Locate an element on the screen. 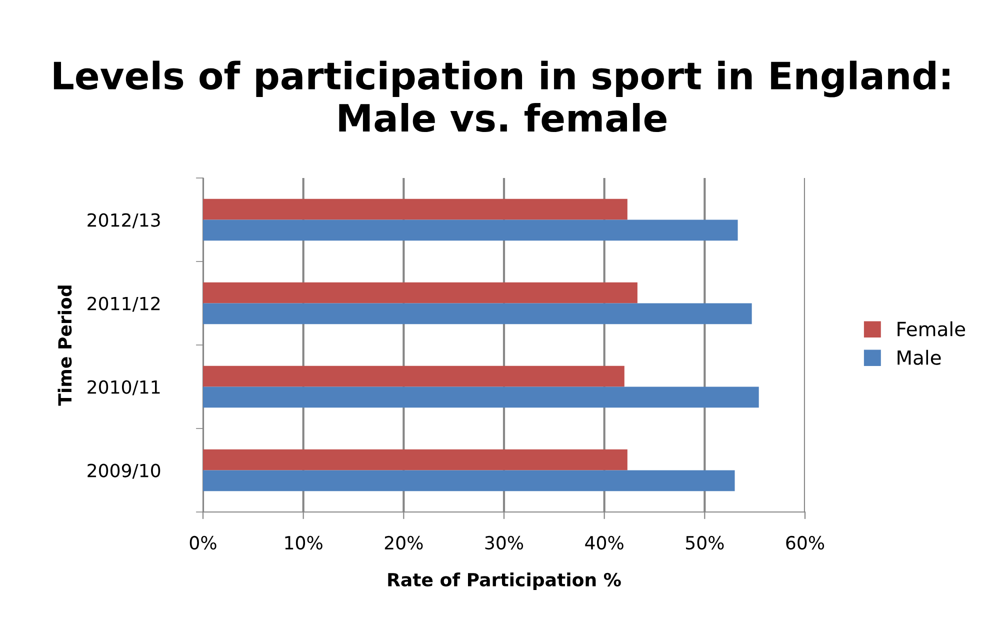 Image resolution: width=985 pixels, height=630 pixels. x-tick-label: 40% is located at coordinates (604, 543).